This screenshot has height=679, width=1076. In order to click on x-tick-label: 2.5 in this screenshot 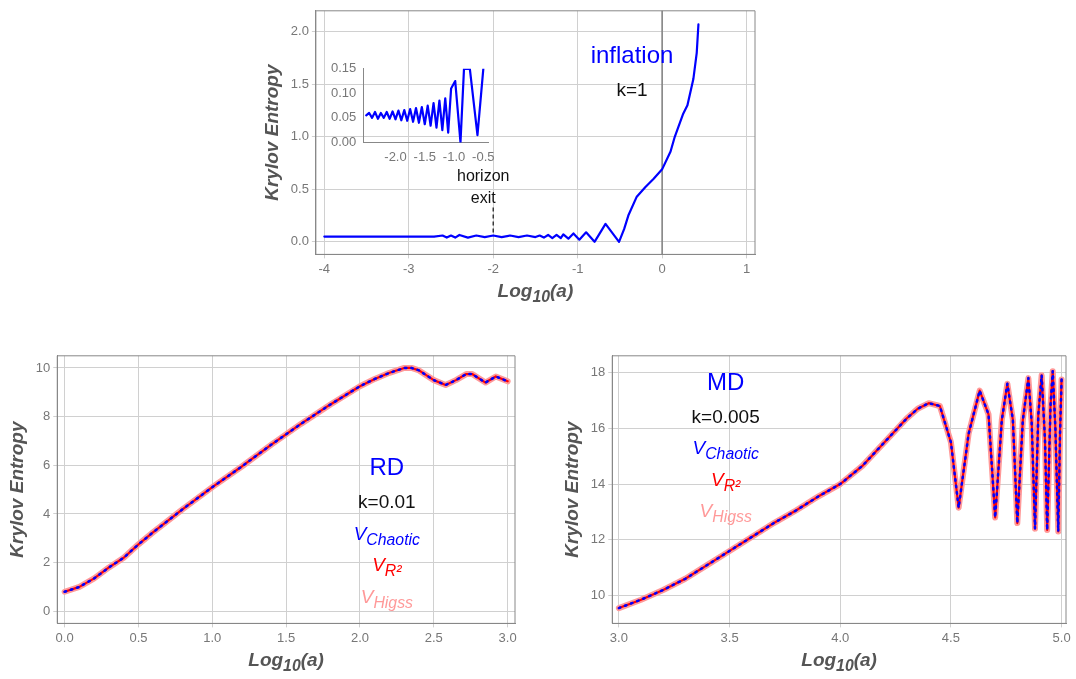, I will do `click(433, 637)`.